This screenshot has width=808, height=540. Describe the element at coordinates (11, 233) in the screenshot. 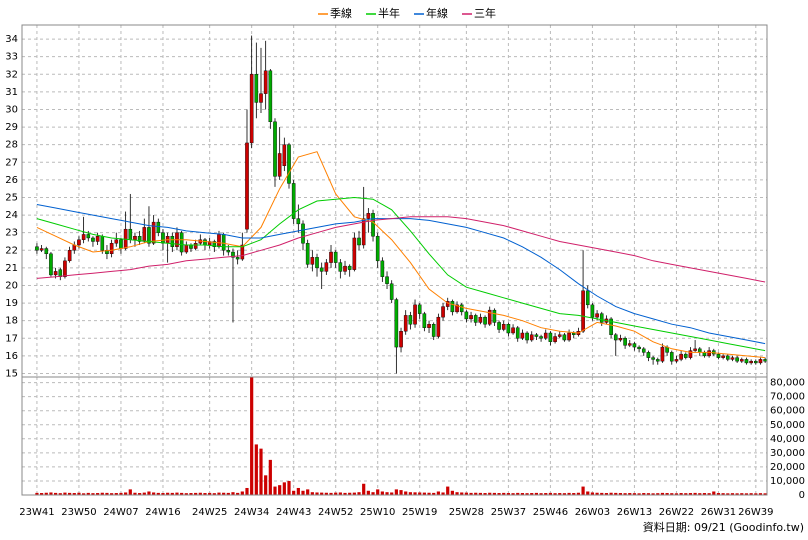

I see `y-tick-label: 23` at that location.